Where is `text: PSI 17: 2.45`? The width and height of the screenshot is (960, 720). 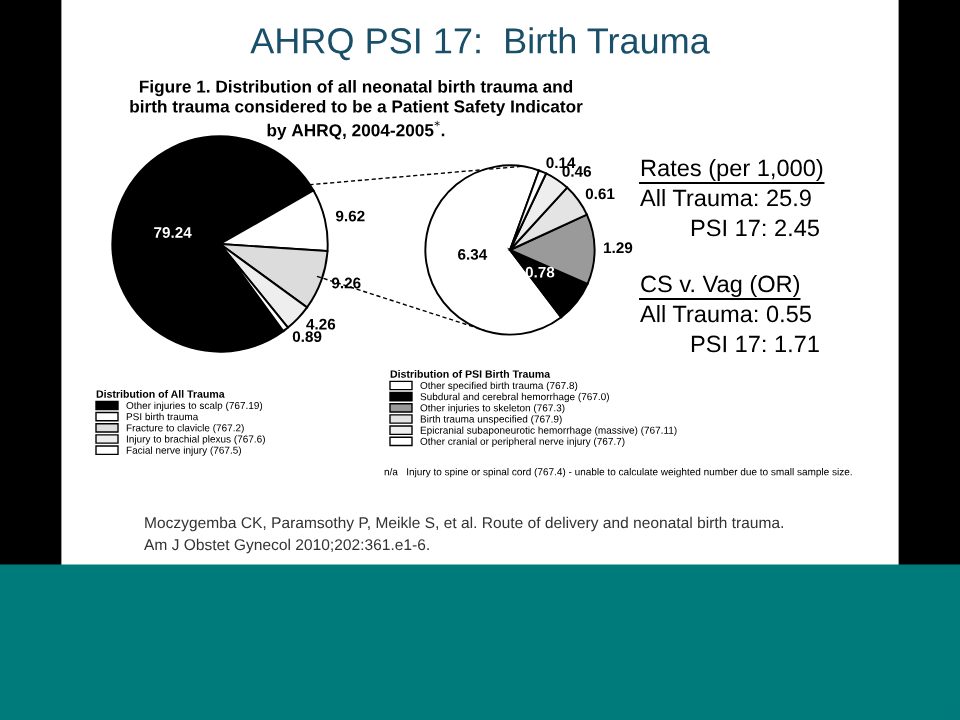 text: PSI 17: 2.45 is located at coordinates (755, 228).